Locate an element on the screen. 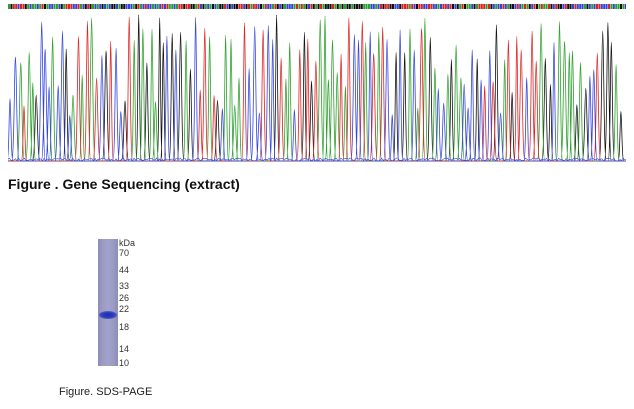 This screenshot has width=634, height=409. marker-label-14: 14 is located at coordinates (124, 349).